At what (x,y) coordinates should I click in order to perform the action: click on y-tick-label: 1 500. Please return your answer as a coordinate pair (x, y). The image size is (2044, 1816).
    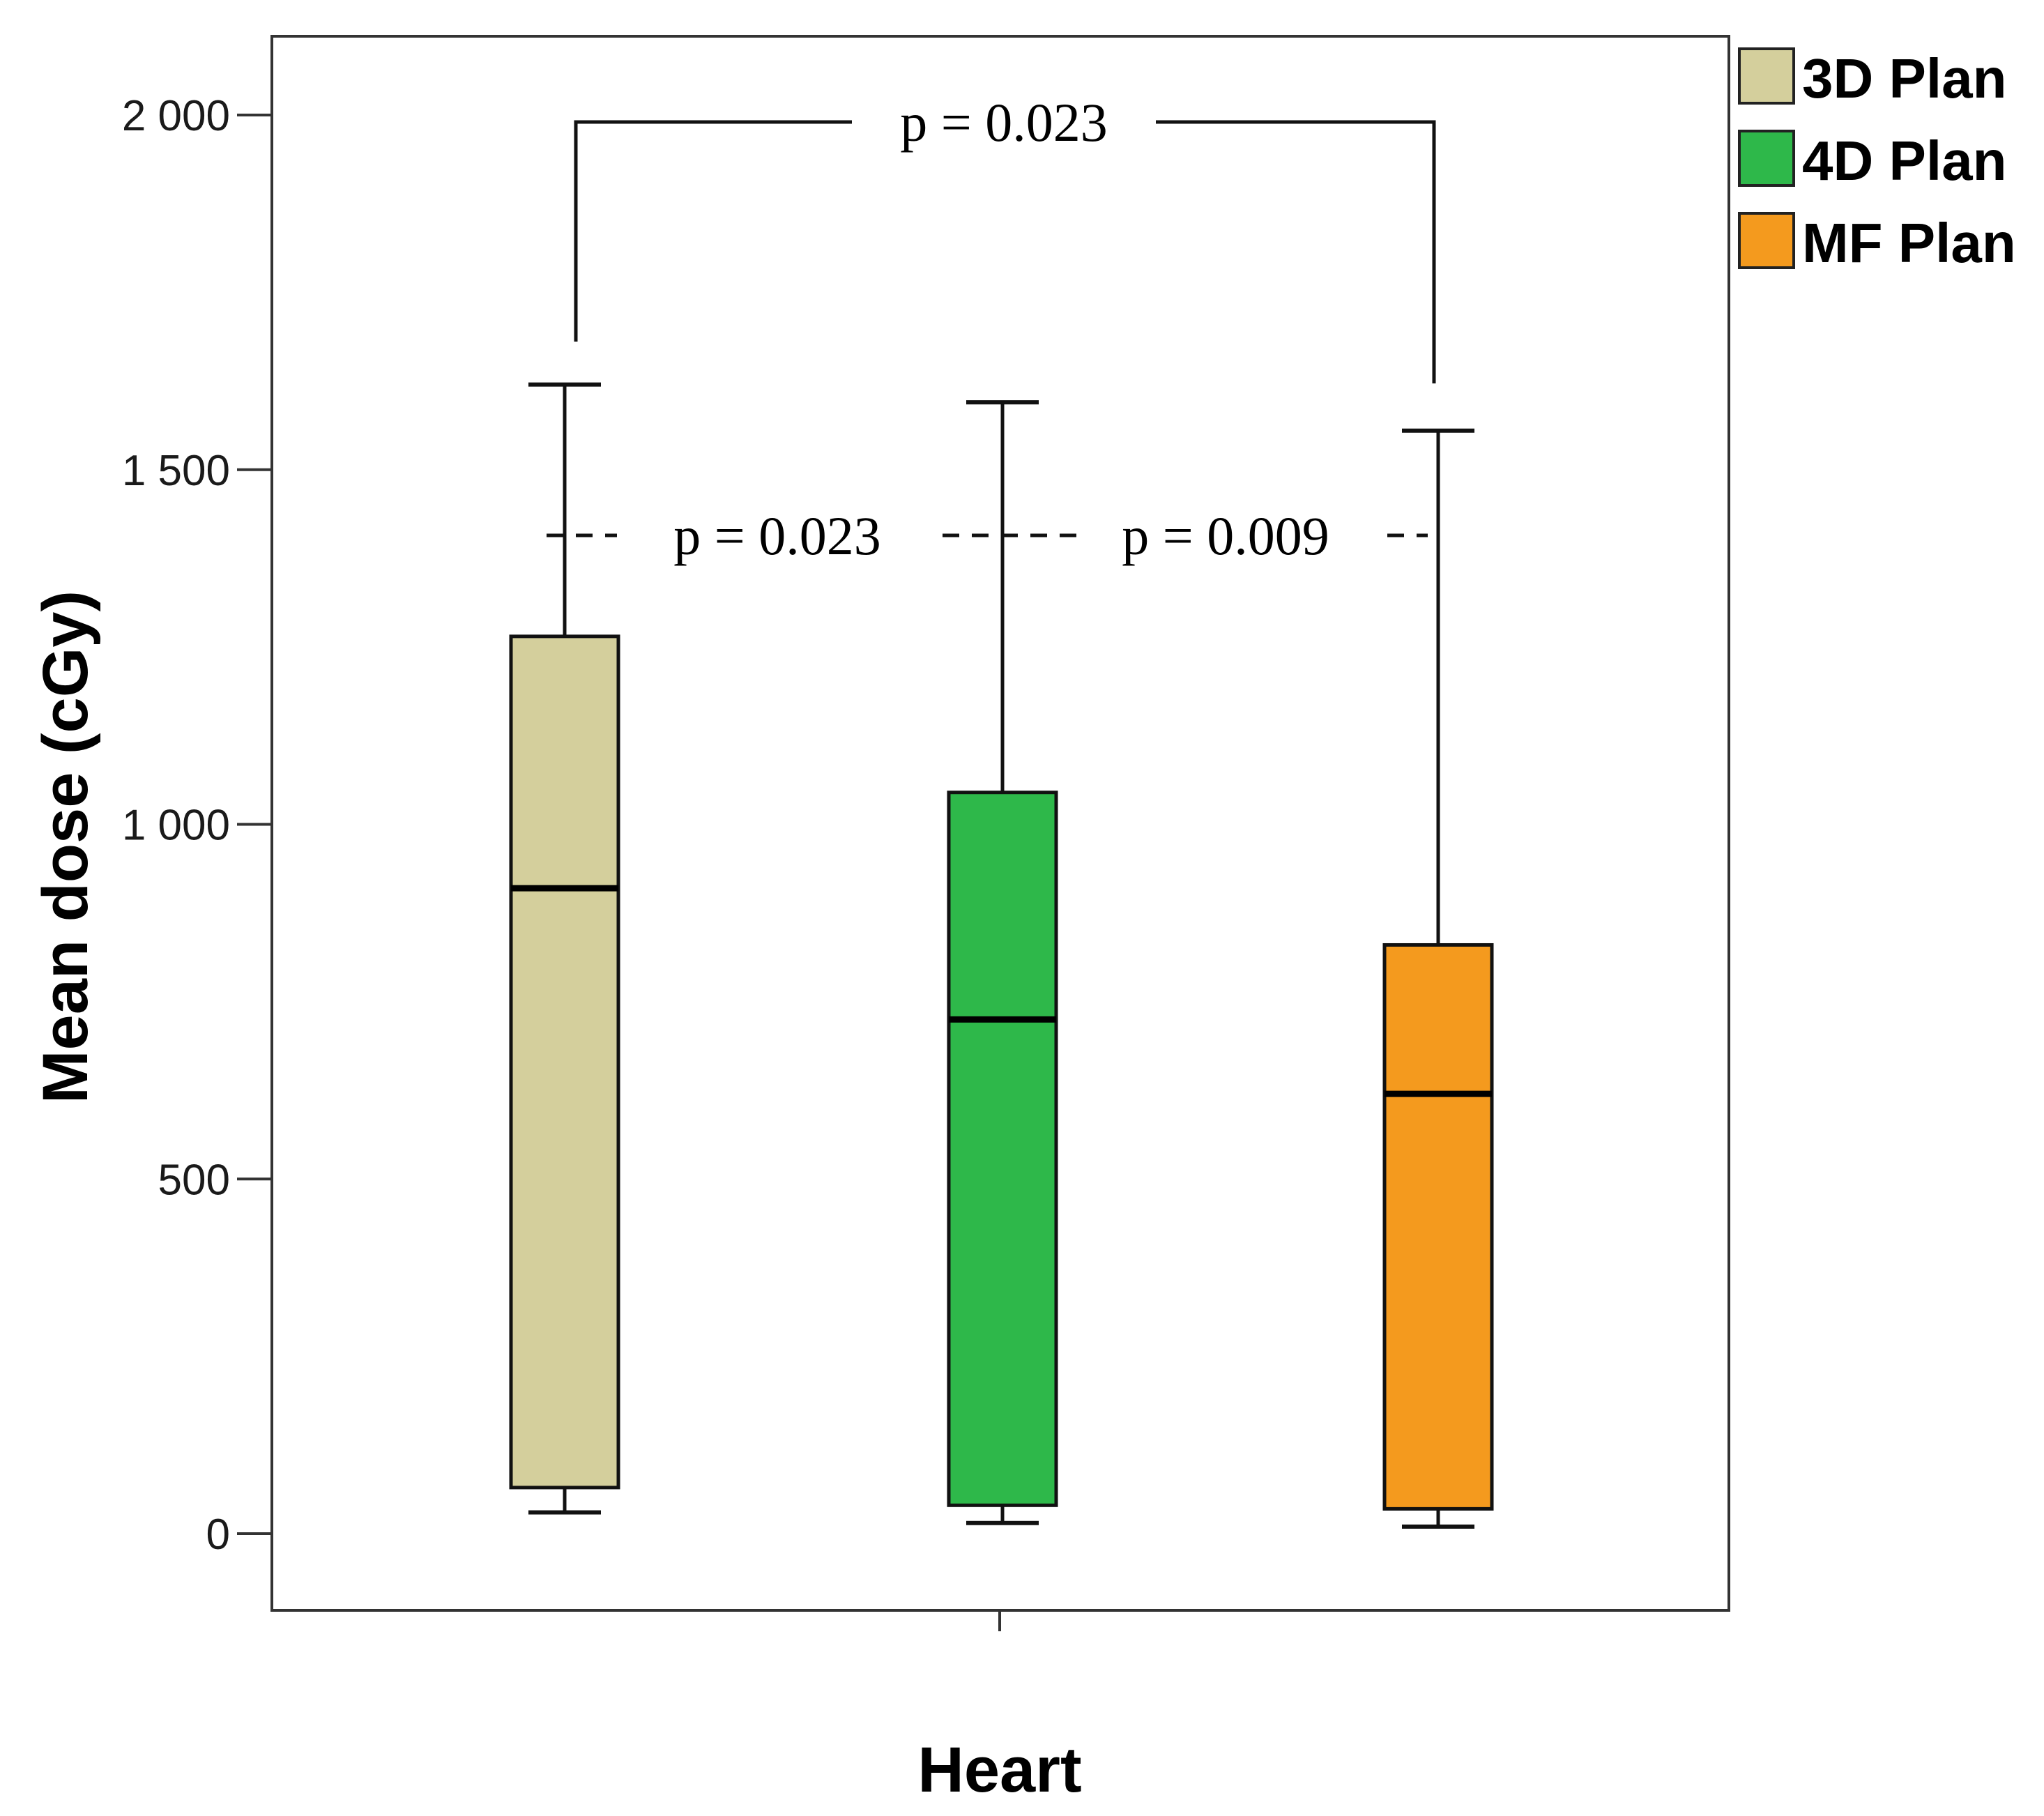
    Looking at the image, I should click on (176, 471).